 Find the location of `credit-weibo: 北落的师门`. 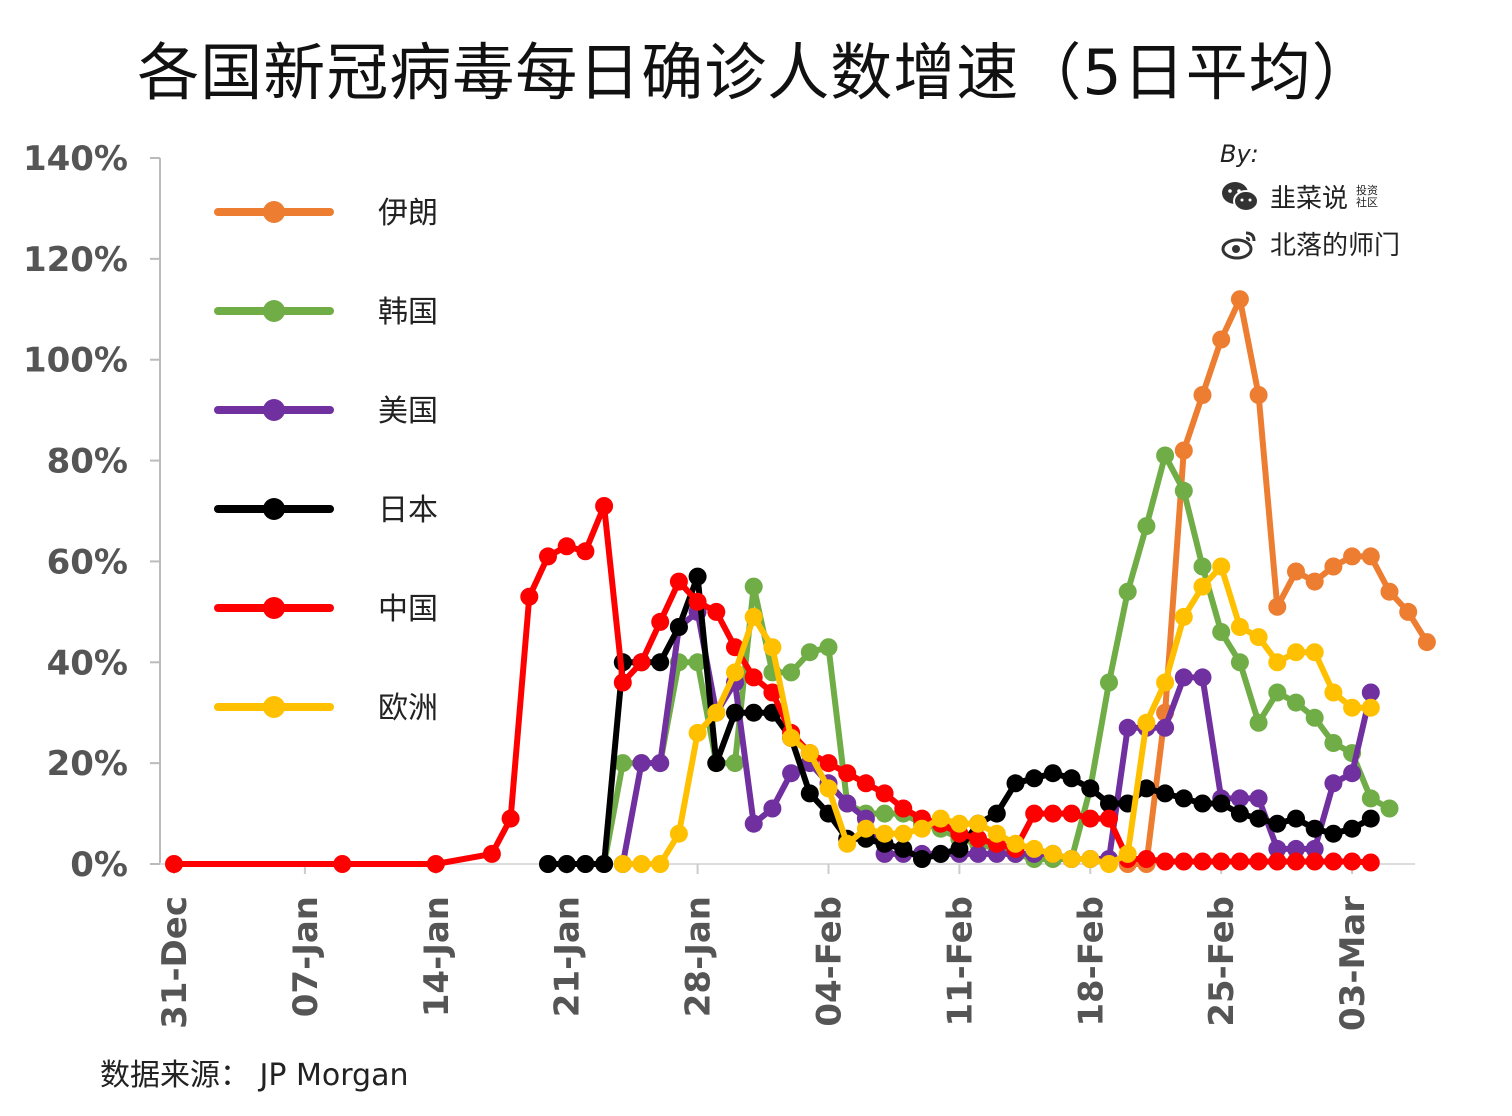

credit-weibo: 北落的师门 is located at coordinates (1330, 243).